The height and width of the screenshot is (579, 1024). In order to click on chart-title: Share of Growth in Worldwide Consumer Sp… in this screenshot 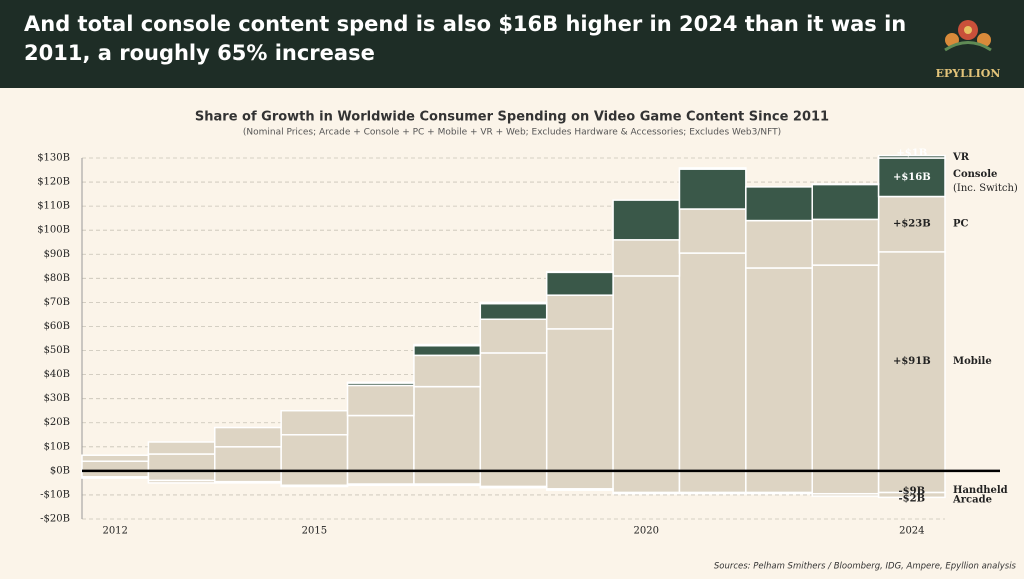, I will do `click(512, 117)`.